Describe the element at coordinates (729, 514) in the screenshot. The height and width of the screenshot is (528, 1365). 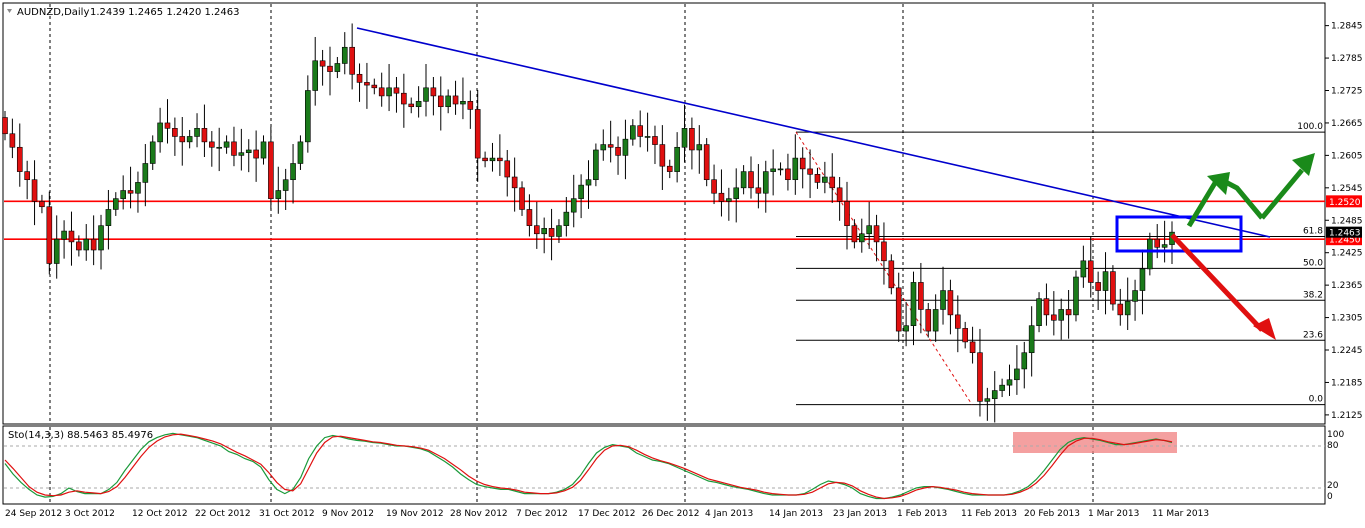
I see `date-tick-label: 4 Jan 2013` at that location.